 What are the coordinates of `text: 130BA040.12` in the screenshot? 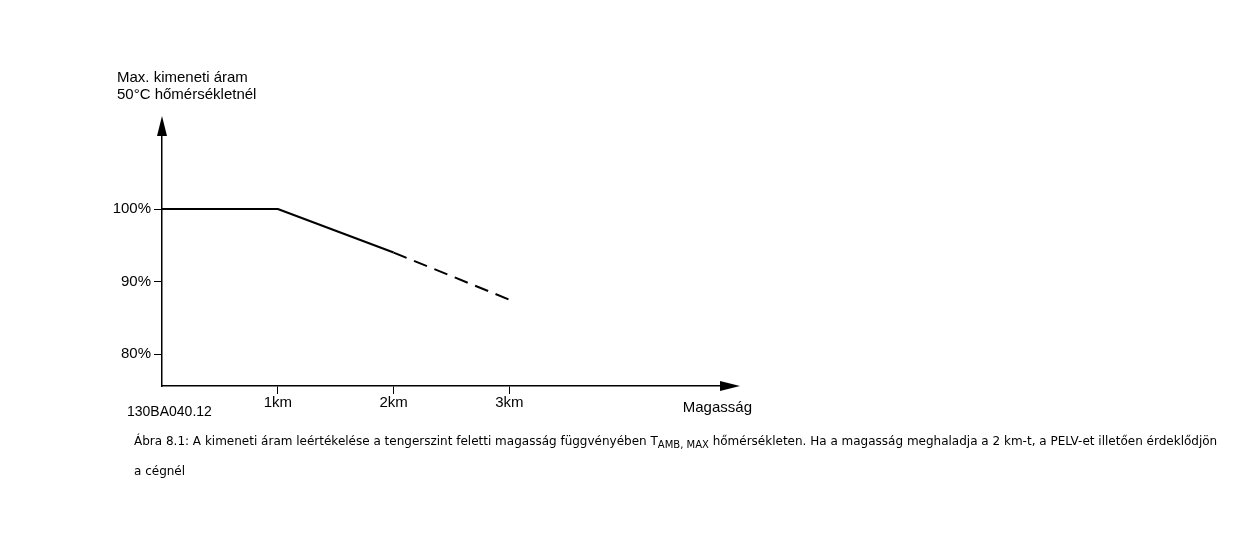 It's located at (169, 411).